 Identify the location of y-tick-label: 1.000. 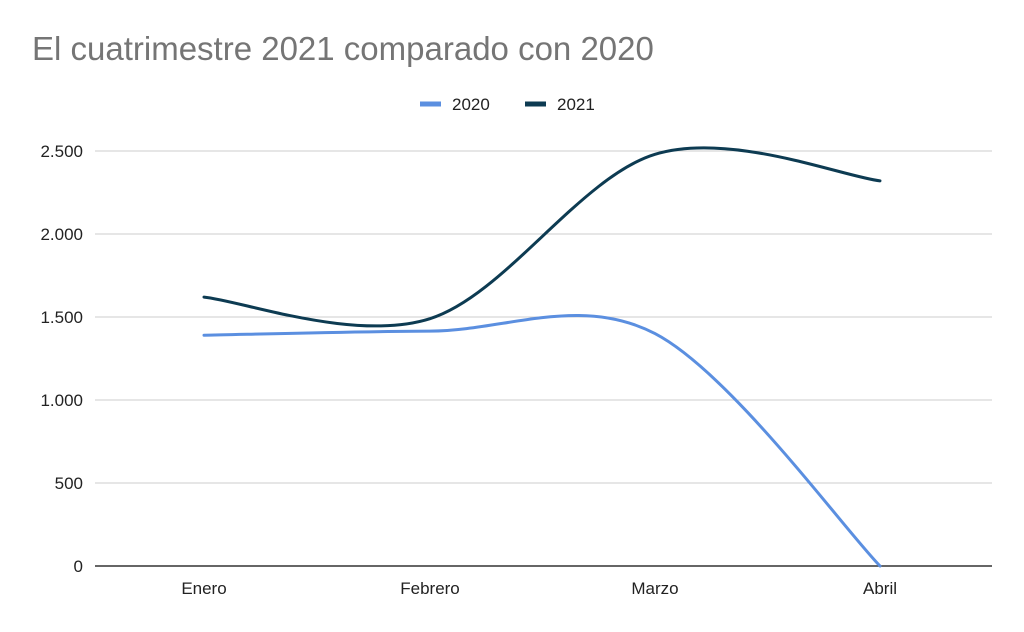
(61, 400).